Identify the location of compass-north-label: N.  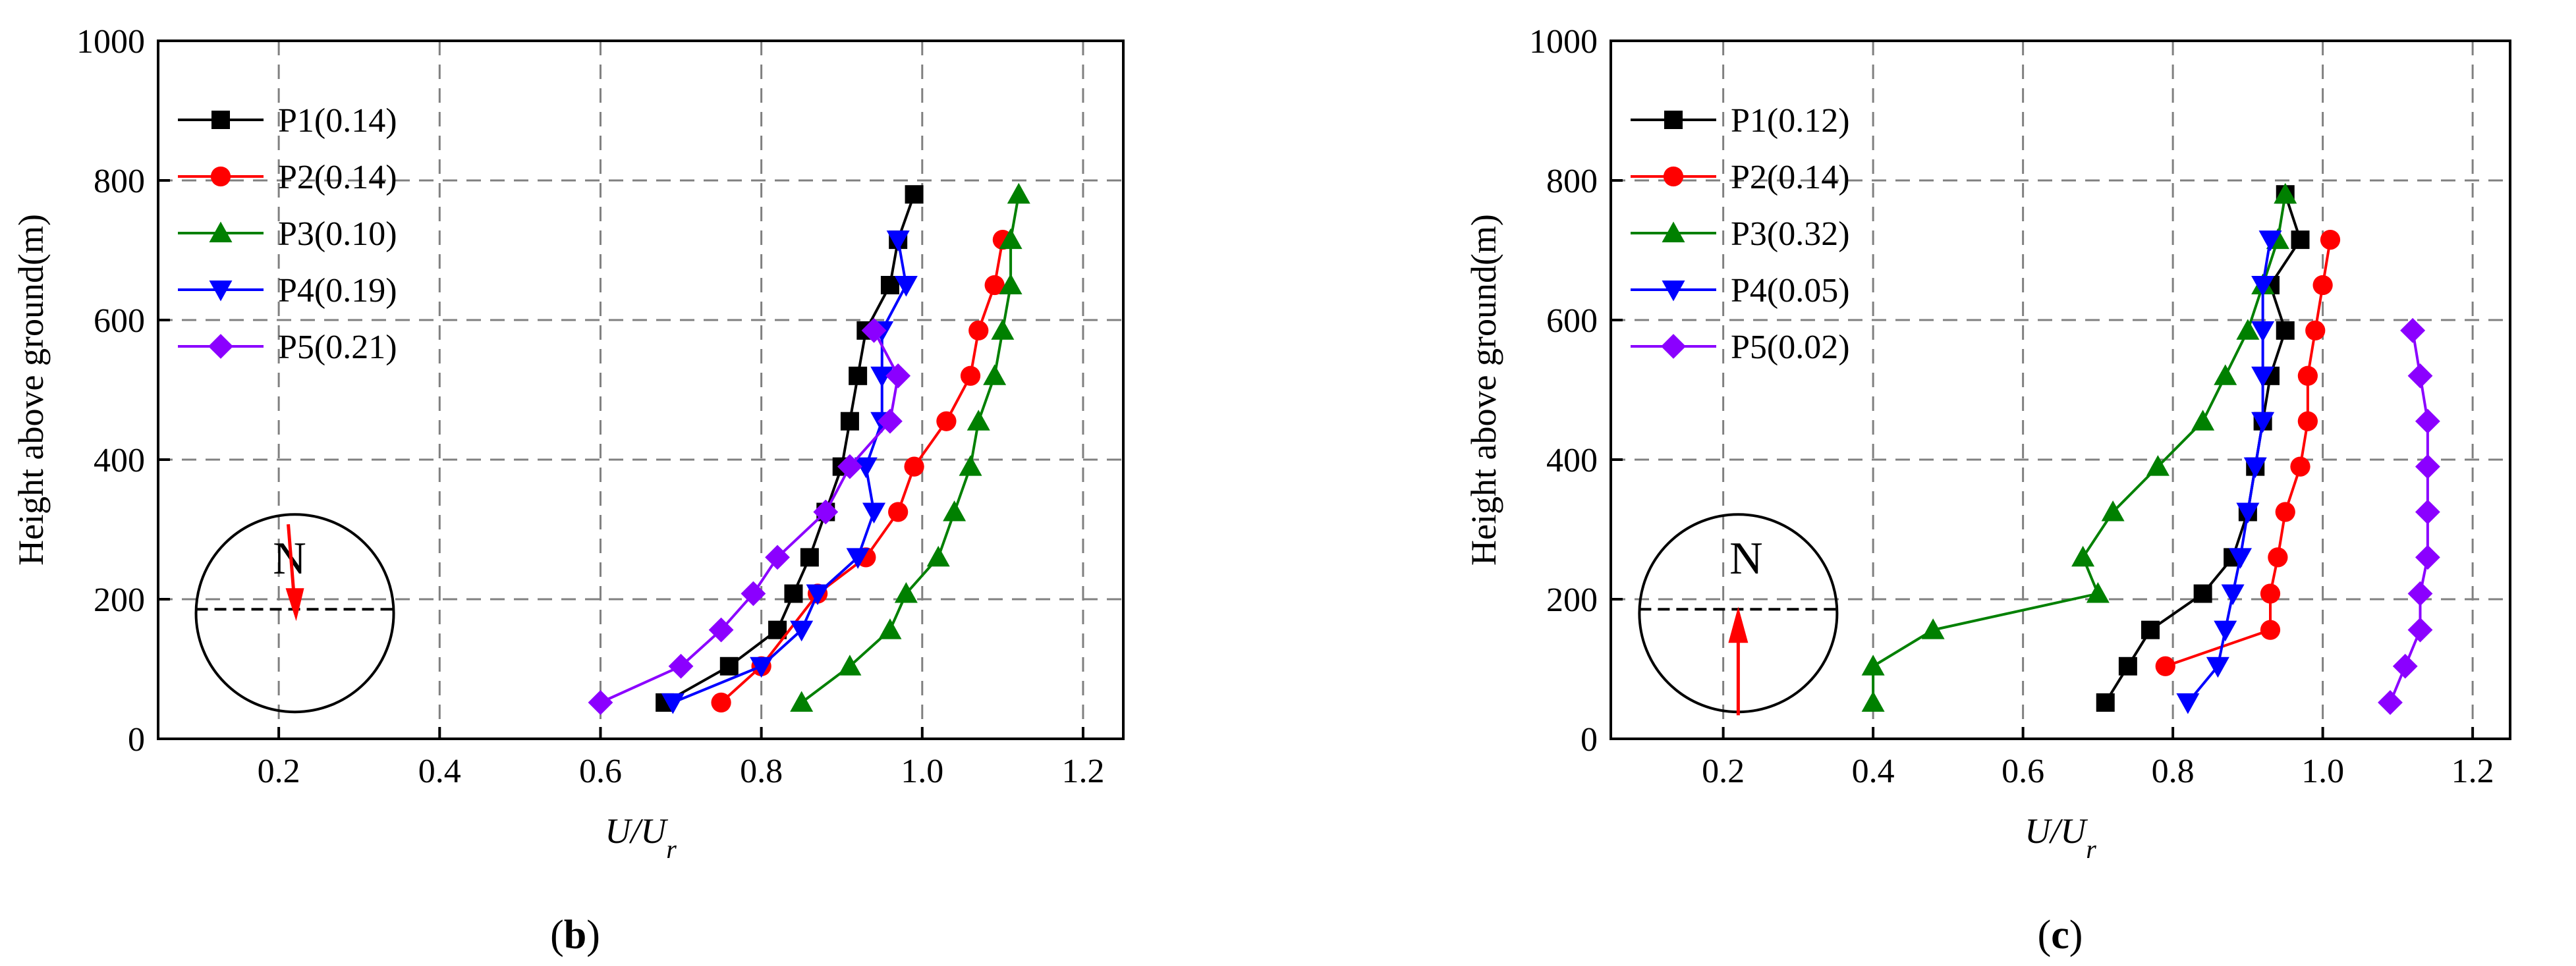
(1746, 558).